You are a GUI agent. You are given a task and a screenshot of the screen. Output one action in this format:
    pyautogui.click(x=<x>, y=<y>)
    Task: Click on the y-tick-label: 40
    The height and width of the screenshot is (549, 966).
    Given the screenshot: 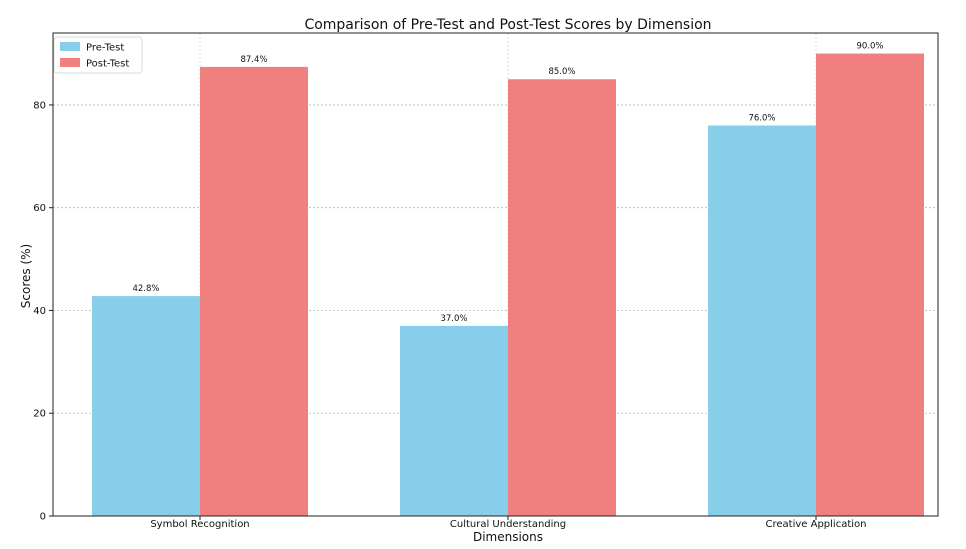 What is the action you would take?
    pyautogui.click(x=39, y=311)
    